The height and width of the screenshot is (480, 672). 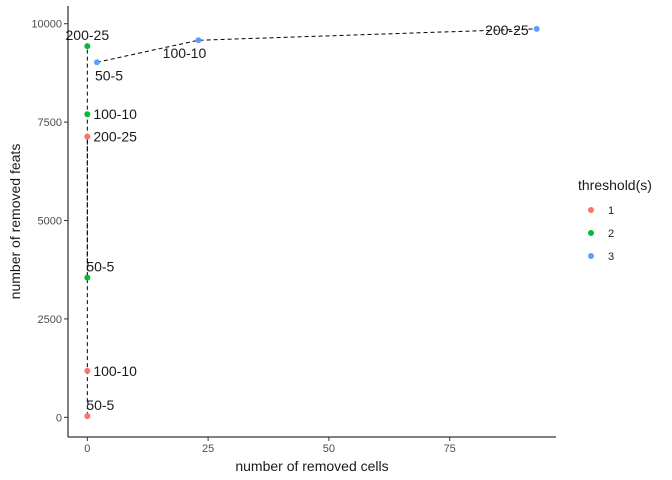 I want to click on x-axis-ticks: 0 25 50 75, so click(x=270, y=446).